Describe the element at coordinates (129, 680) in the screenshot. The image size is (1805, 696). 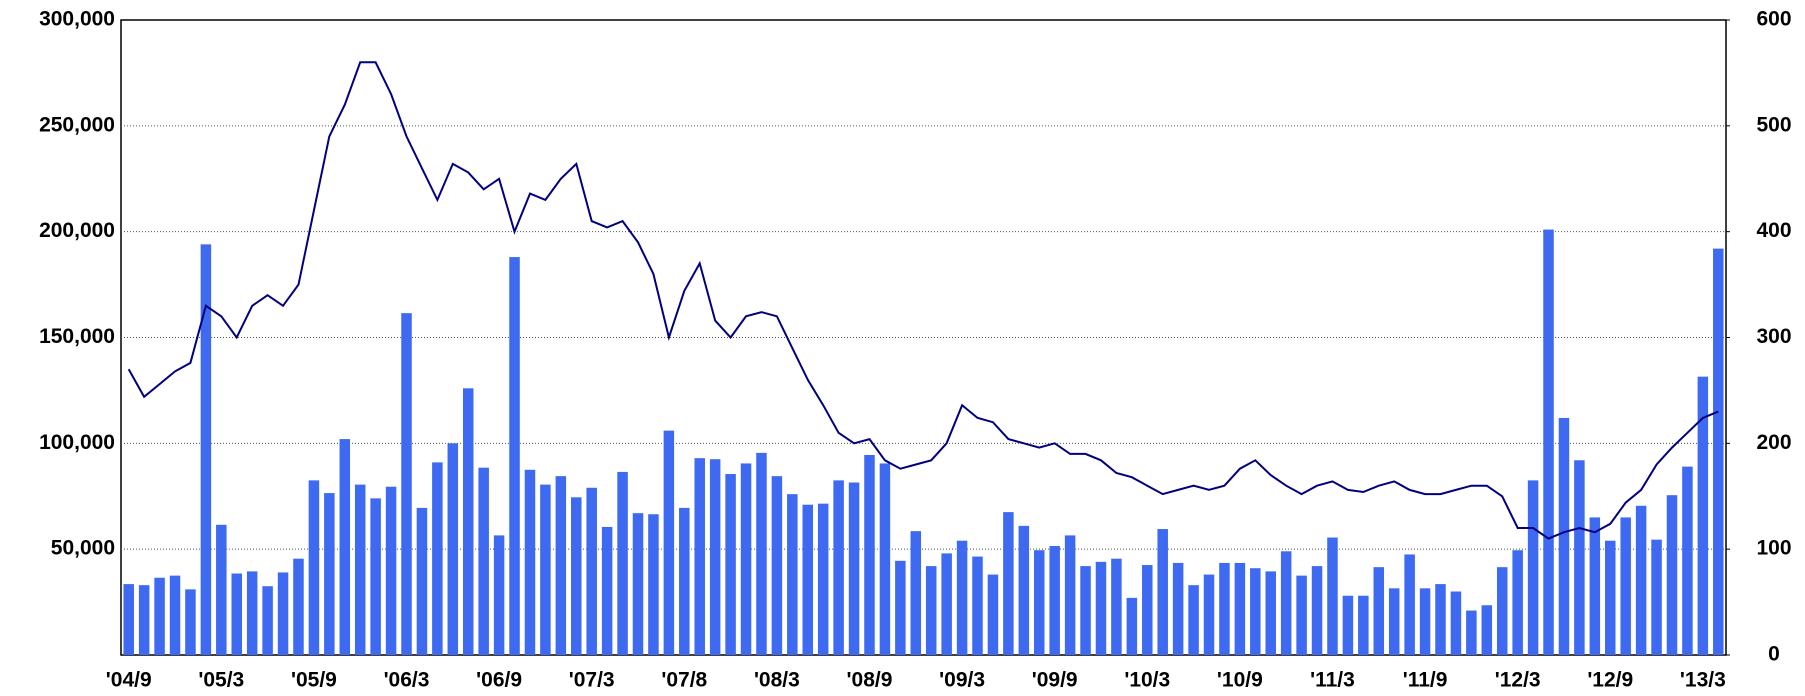
I see `x-tick-label: '04/9` at that location.